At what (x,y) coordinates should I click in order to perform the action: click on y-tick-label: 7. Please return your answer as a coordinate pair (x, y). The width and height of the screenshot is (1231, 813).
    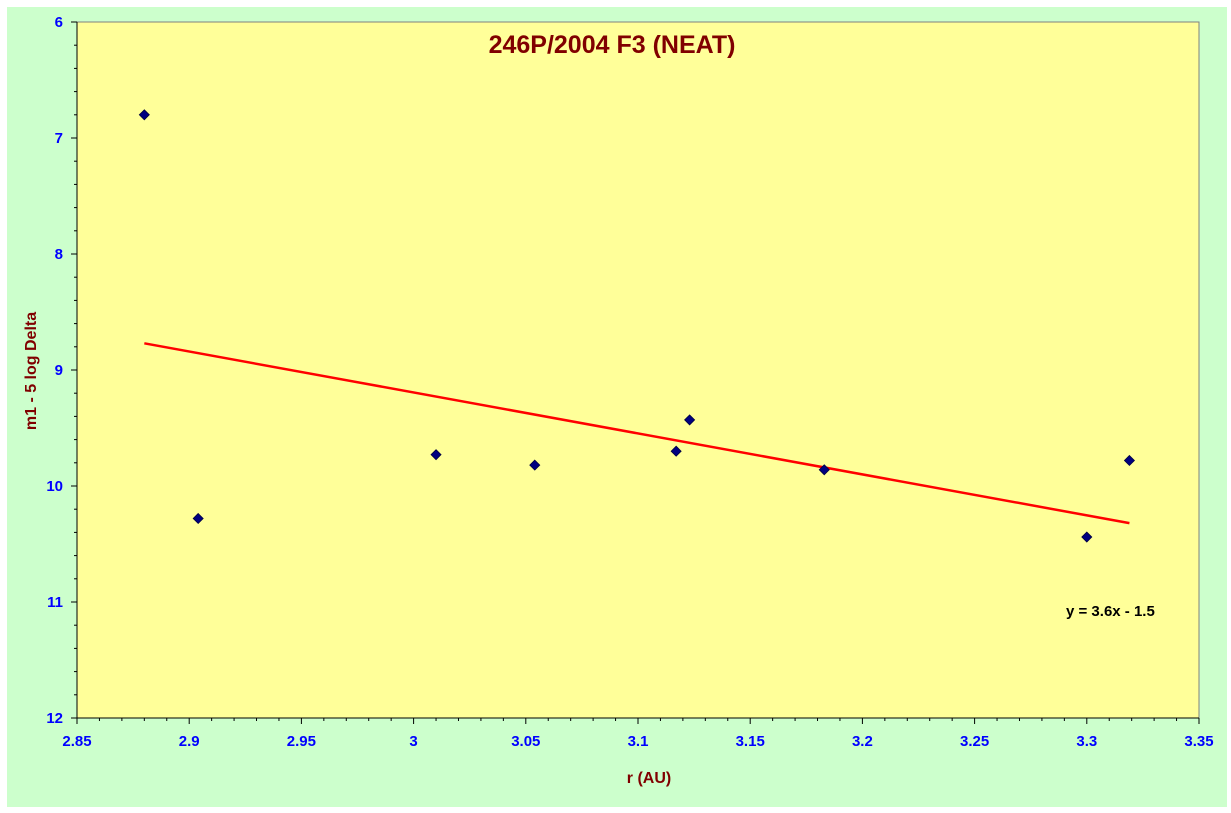
    Looking at the image, I should click on (59, 138).